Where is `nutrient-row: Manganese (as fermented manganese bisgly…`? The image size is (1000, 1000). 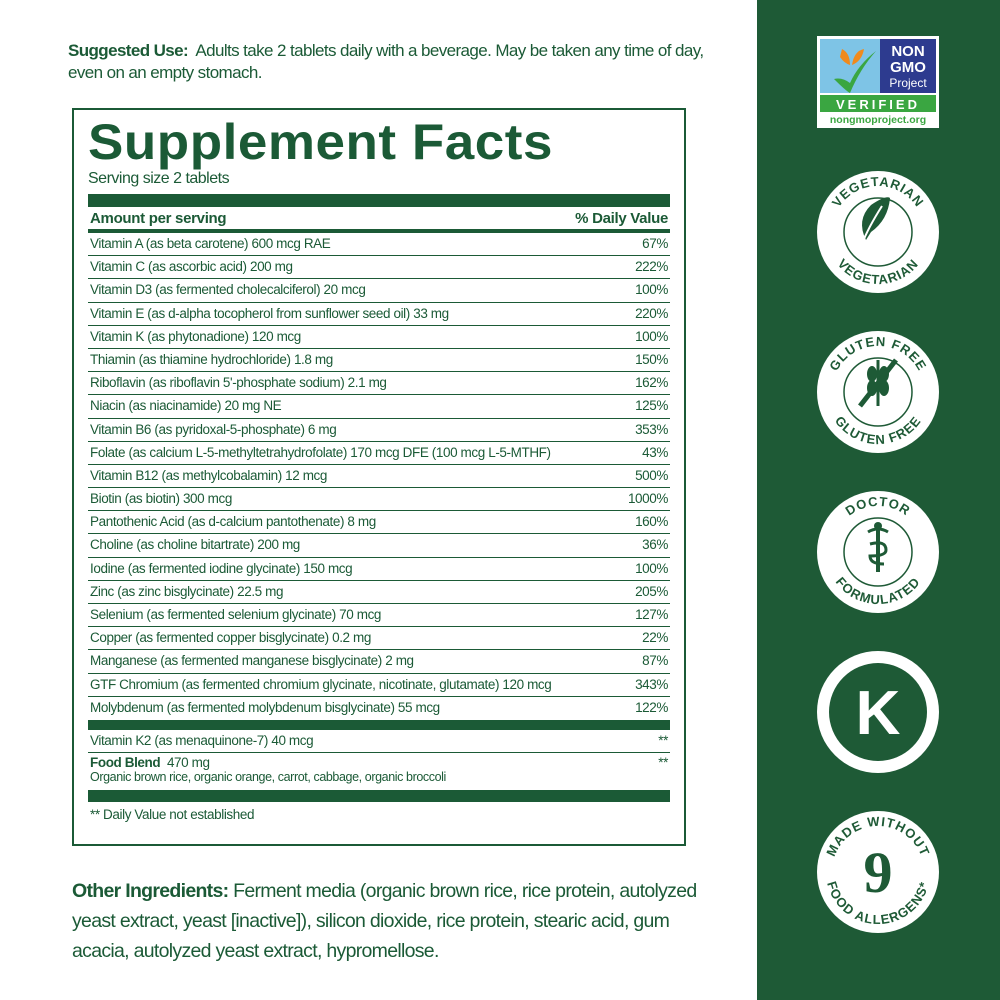
nutrient-row: Manganese (as fermented manganese bisgly… is located at coordinates (379, 662).